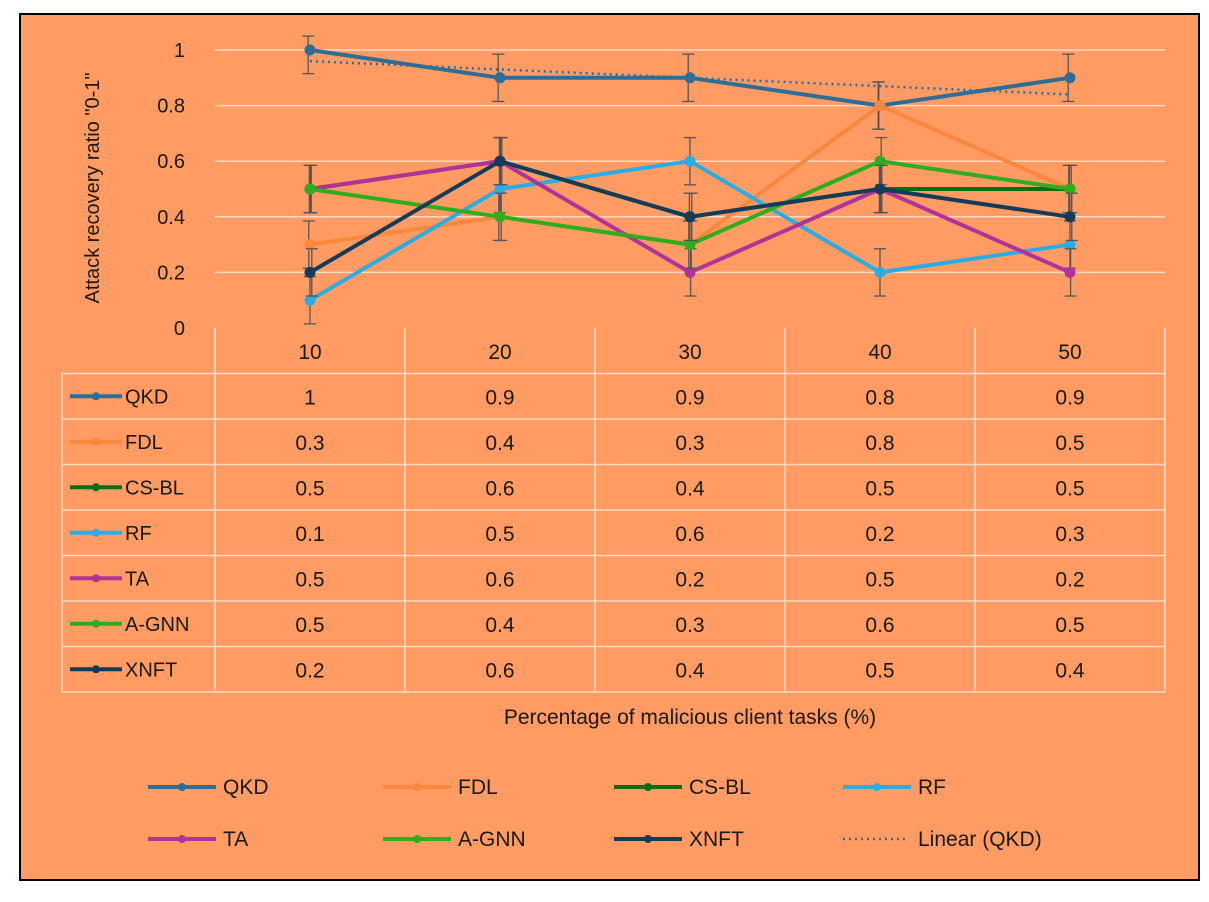 The width and height of the screenshot is (1209, 902). Describe the element at coordinates (93, 188) in the screenshot. I see `y-axis-title: Attack recovery ratio "0-1"` at that location.